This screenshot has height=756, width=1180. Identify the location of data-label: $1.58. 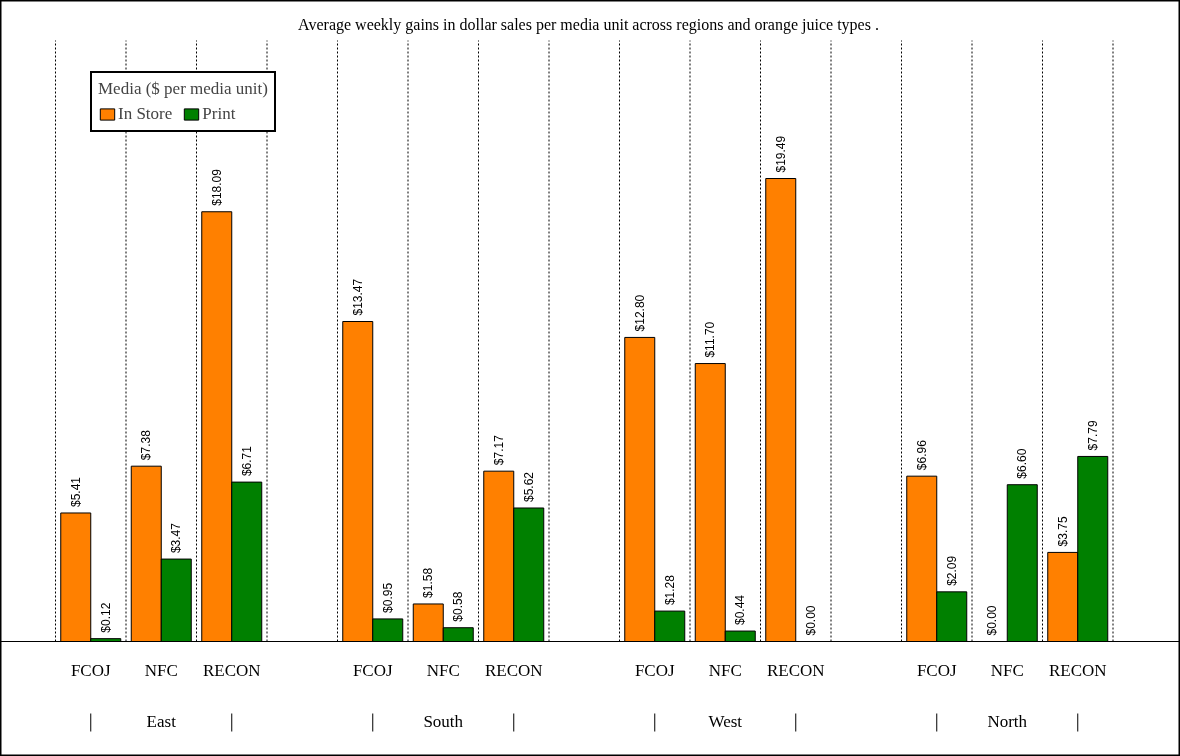
(428, 582).